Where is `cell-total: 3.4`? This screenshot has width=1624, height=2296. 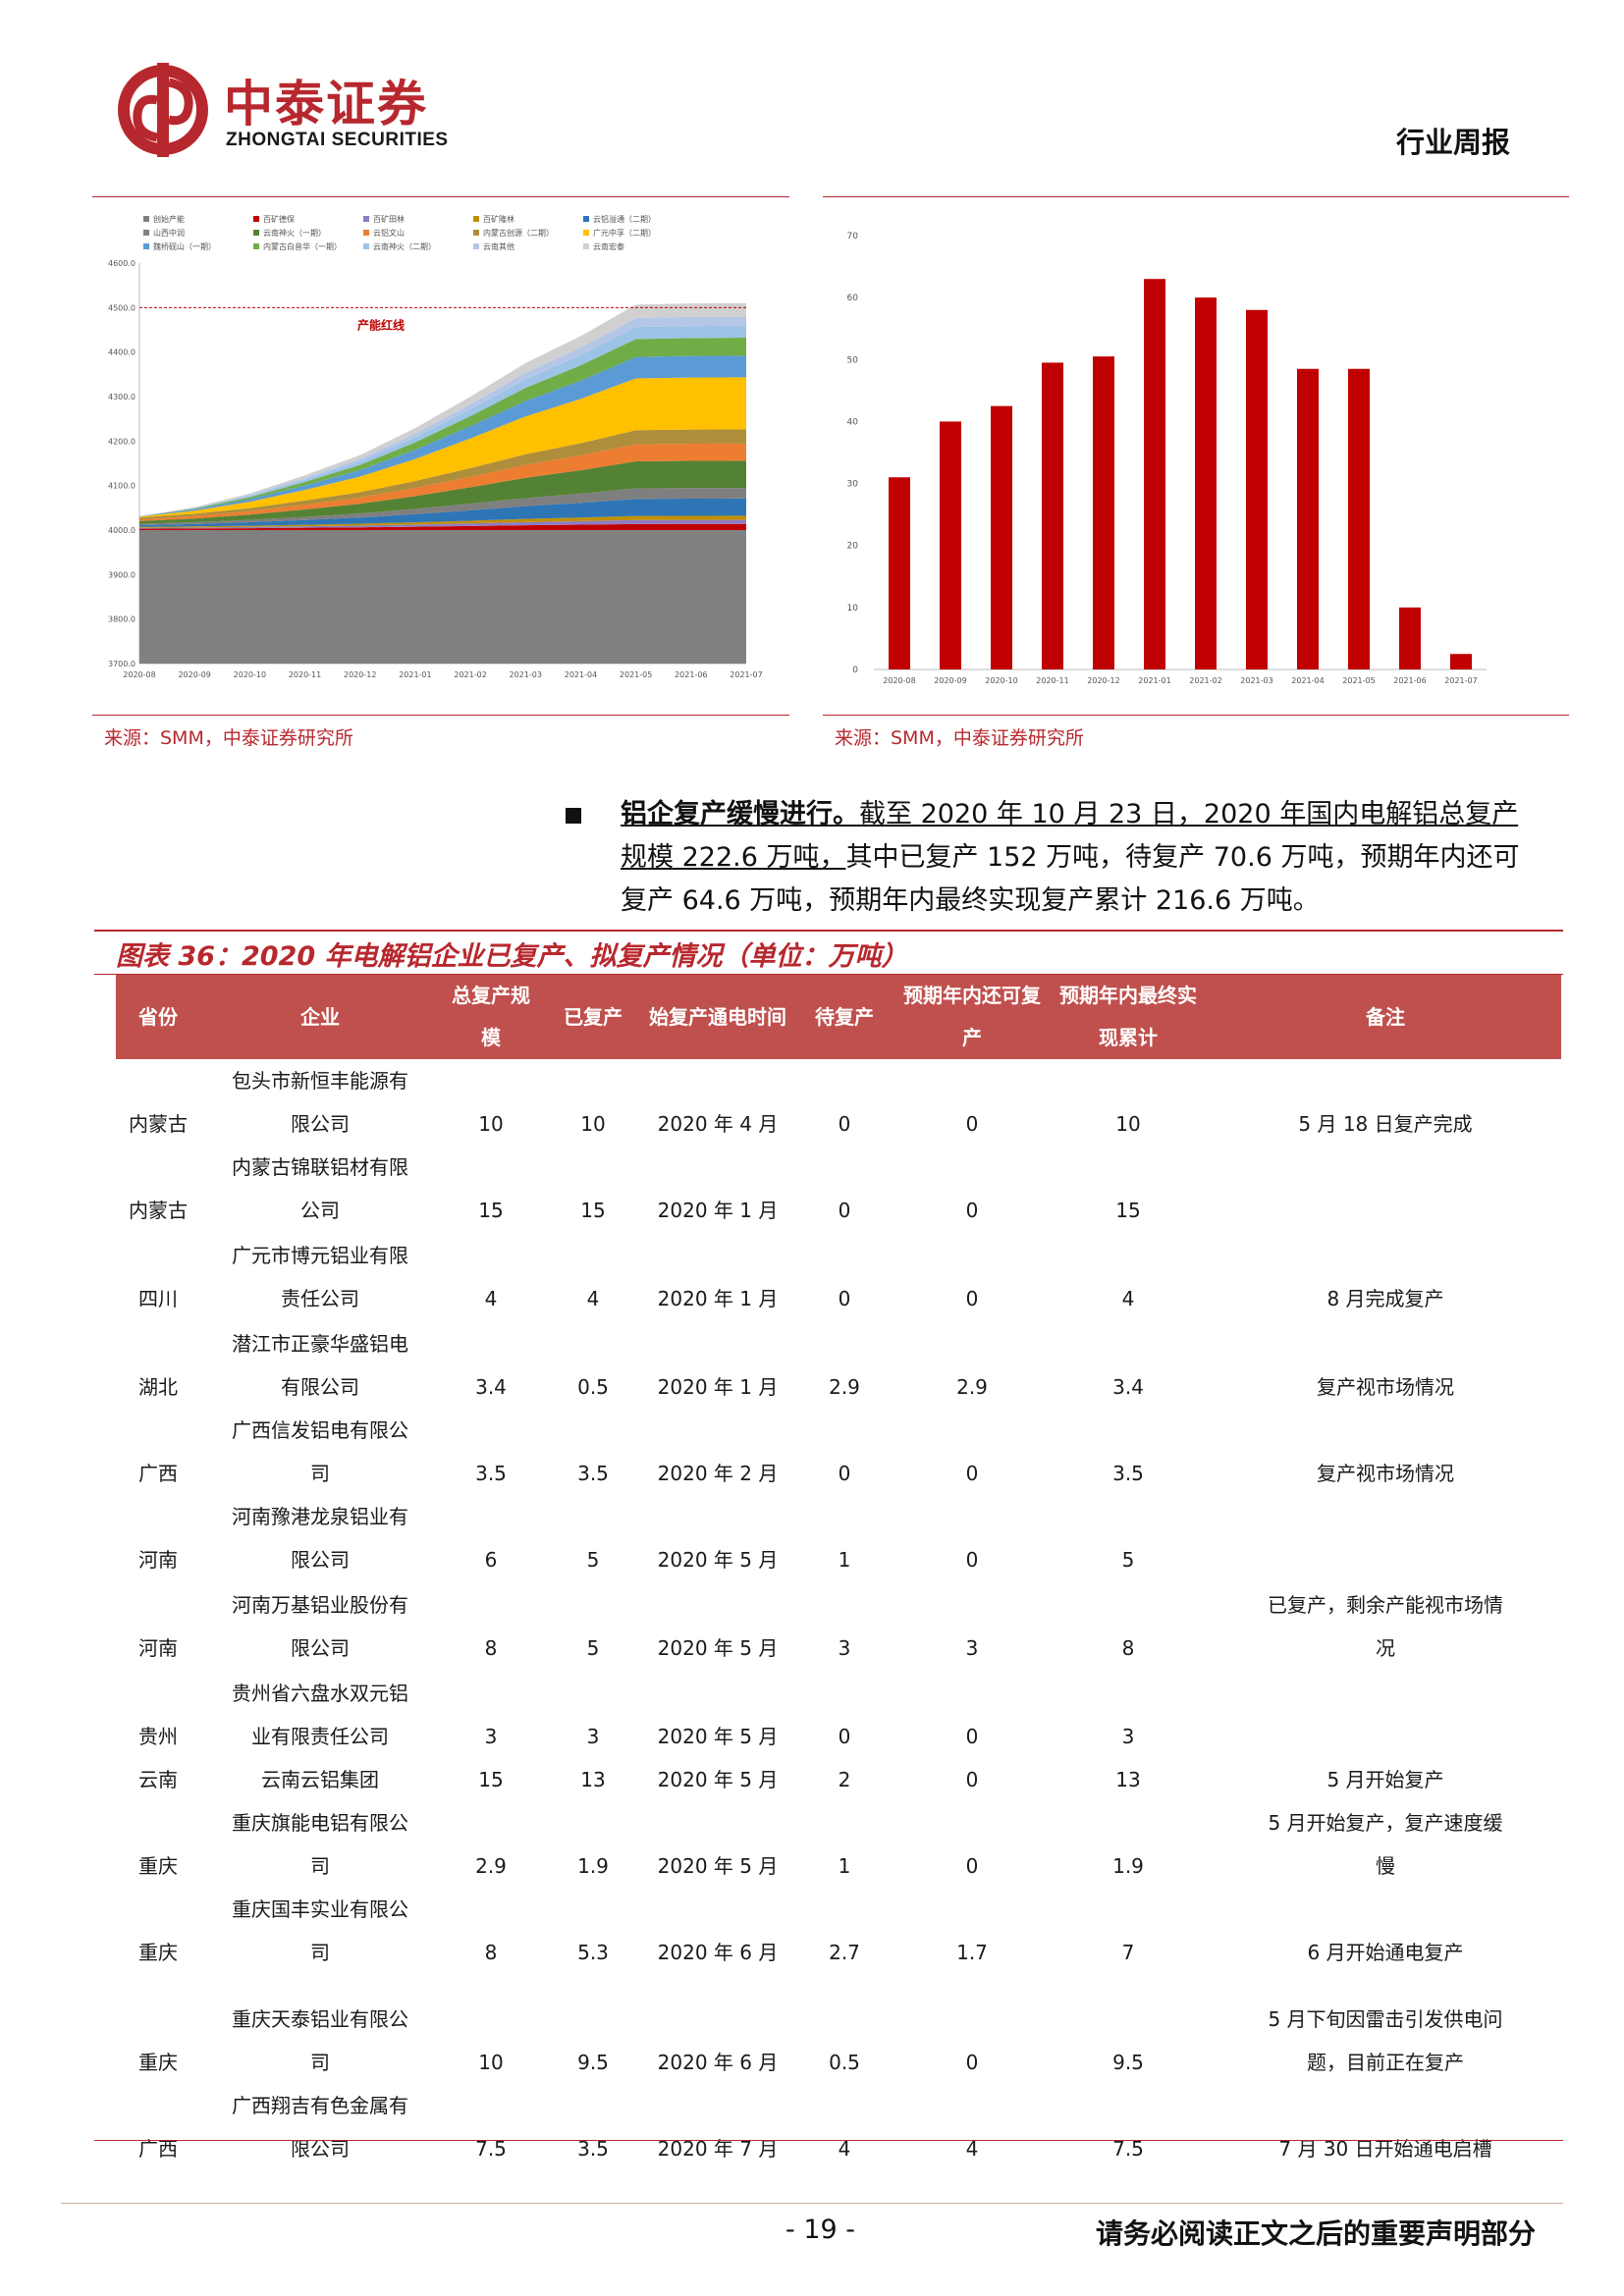 cell-total: 3.4 is located at coordinates (491, 1387).